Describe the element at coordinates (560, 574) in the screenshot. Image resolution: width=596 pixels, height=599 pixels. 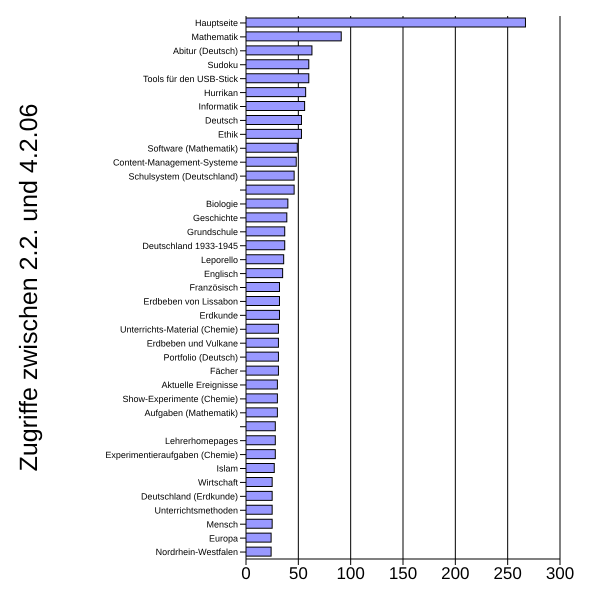
I see `x-tick-label: 300` at that location.